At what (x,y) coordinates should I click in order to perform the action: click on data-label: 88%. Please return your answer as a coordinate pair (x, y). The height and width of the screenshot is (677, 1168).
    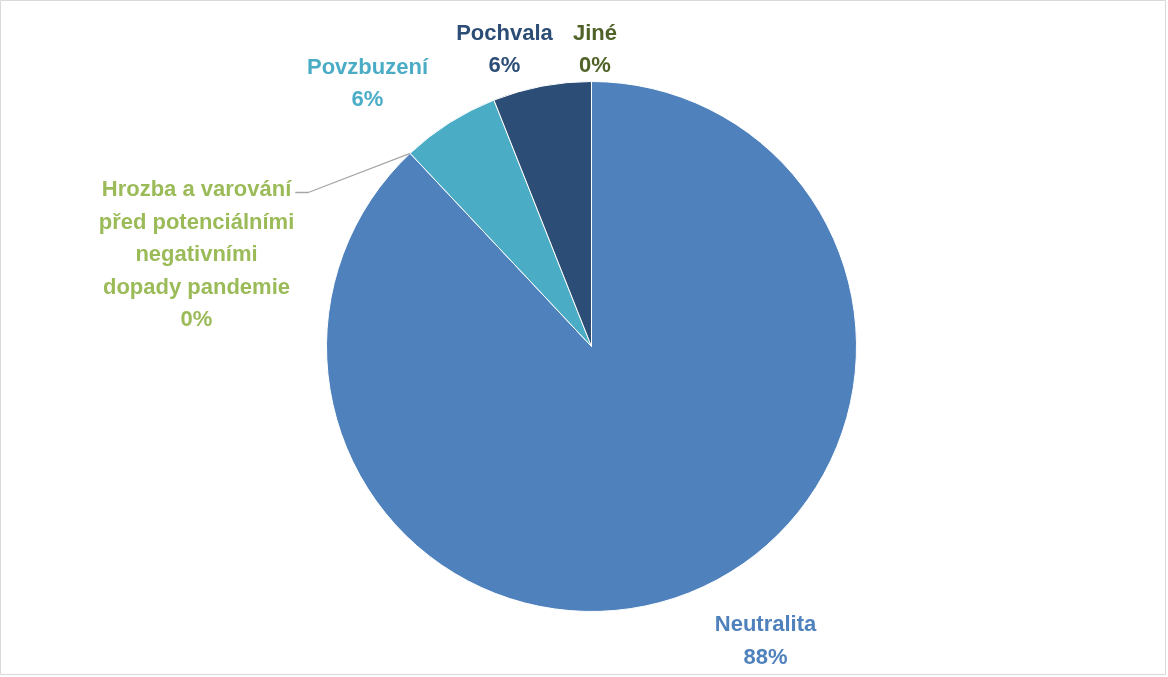
    Looking at the image, I should click on (765, 656).